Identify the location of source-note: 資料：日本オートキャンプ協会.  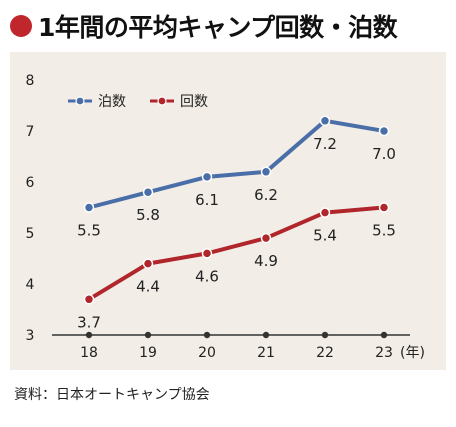
(112, 395).